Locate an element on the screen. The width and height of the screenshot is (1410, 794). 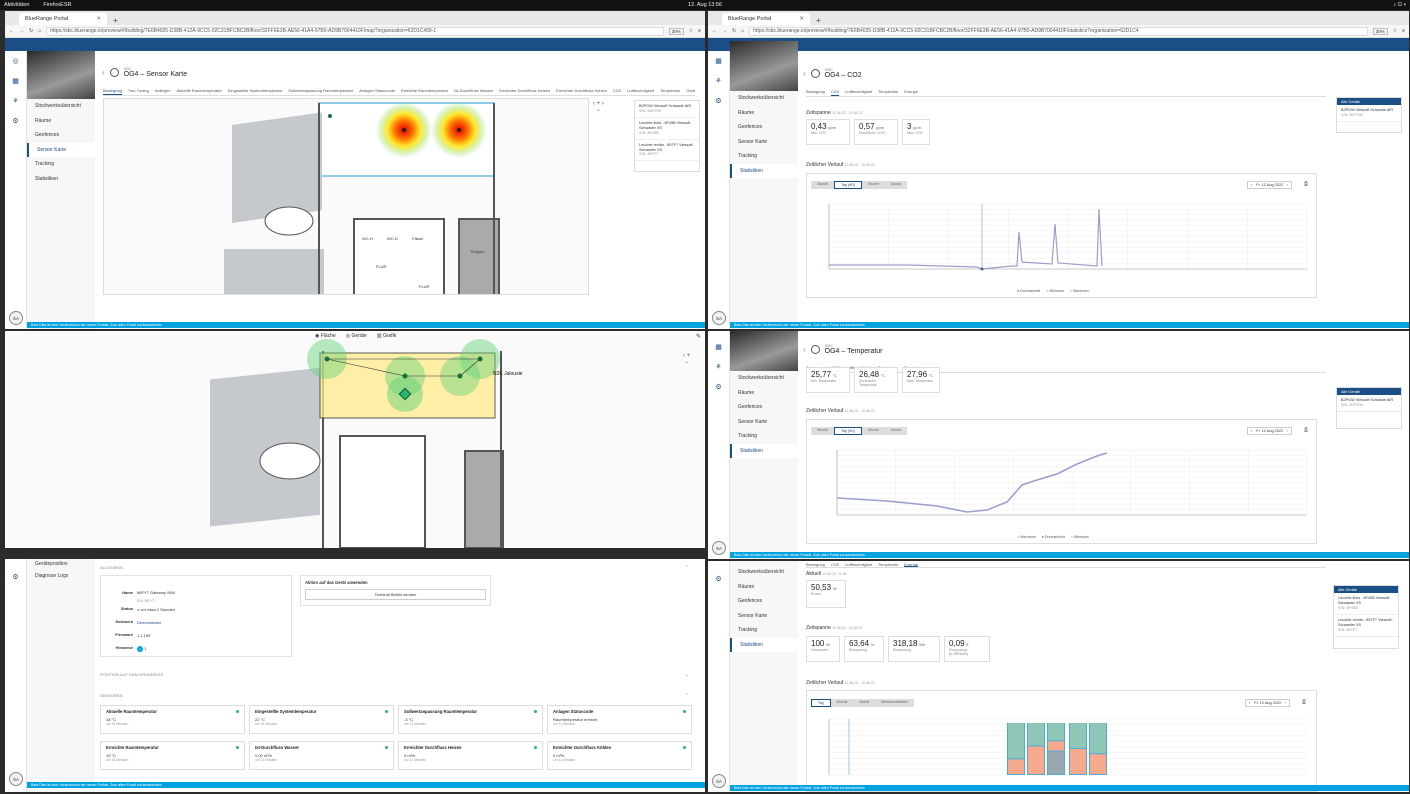
nav-diagnose-logs: Diagnose Logs is located at coordinates (52, 576).